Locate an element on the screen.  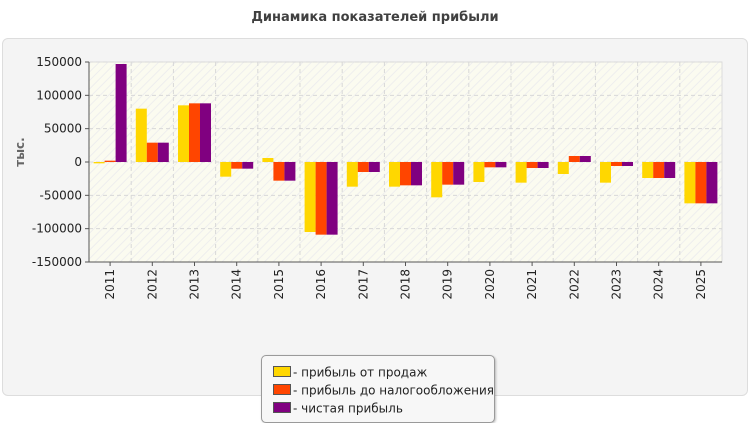
y-tick-label: -100000 is located at coordinates (57, 229).